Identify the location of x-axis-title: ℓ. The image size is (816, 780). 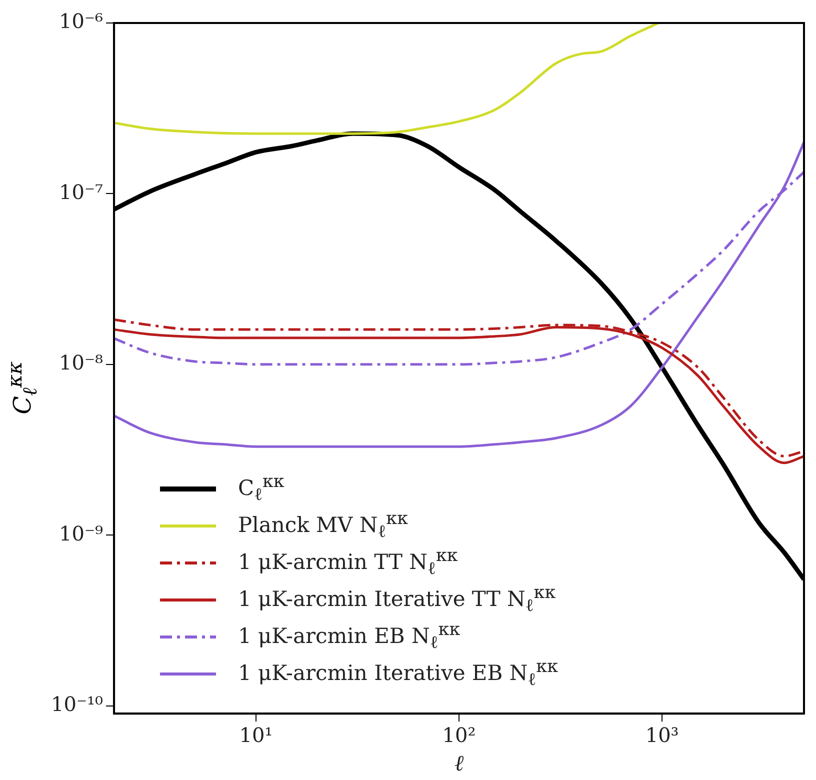
(459, 764).